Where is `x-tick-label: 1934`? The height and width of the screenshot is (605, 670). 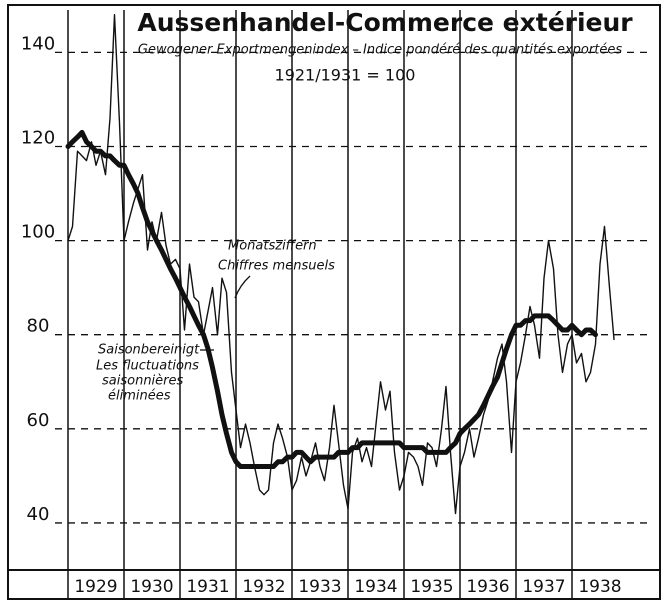
x-tick-label: 1934 is located at coordinates (375, 587).